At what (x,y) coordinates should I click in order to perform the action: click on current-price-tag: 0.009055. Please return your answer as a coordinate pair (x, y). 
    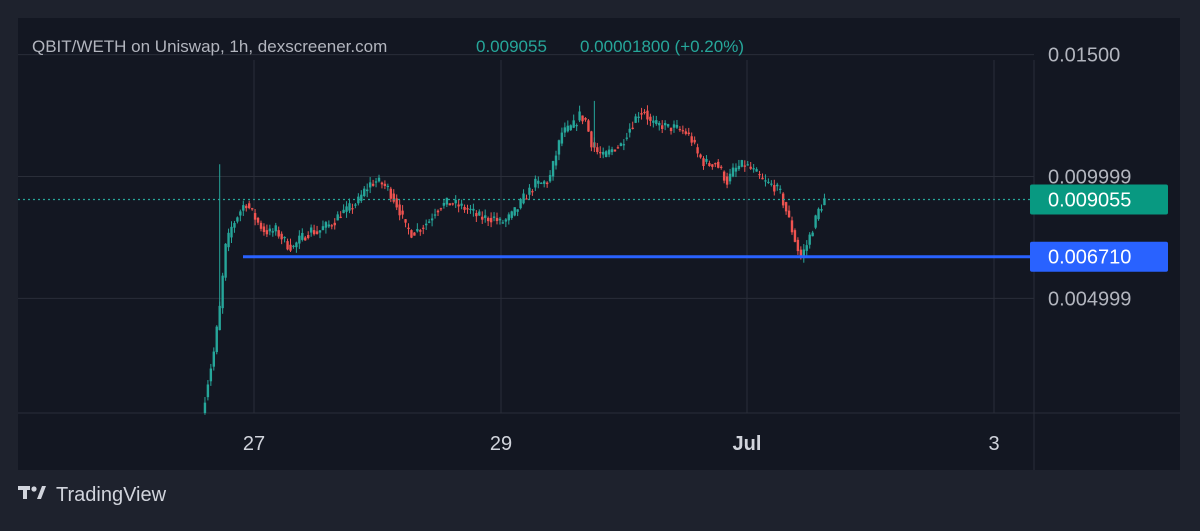
    Looking at the image, I should click on (1099, 199).